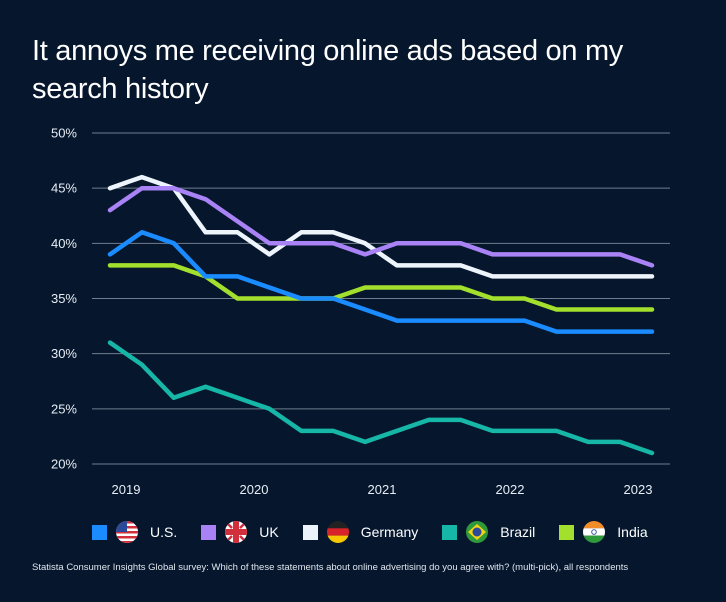 This screenshot has height=602, width=726. I want to click on legend-swatch-germany, so click(310, 532).